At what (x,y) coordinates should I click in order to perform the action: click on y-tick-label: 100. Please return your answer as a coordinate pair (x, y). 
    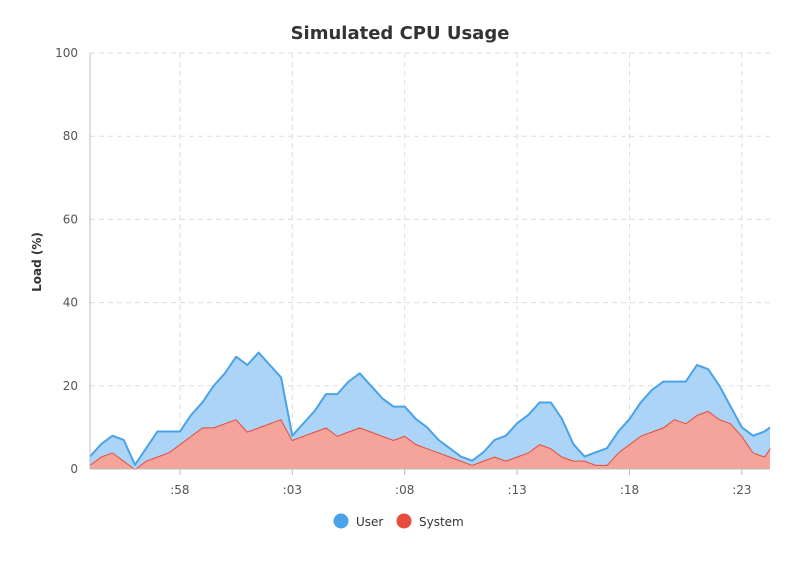
    Looking at the image, I should click on (66, 53).